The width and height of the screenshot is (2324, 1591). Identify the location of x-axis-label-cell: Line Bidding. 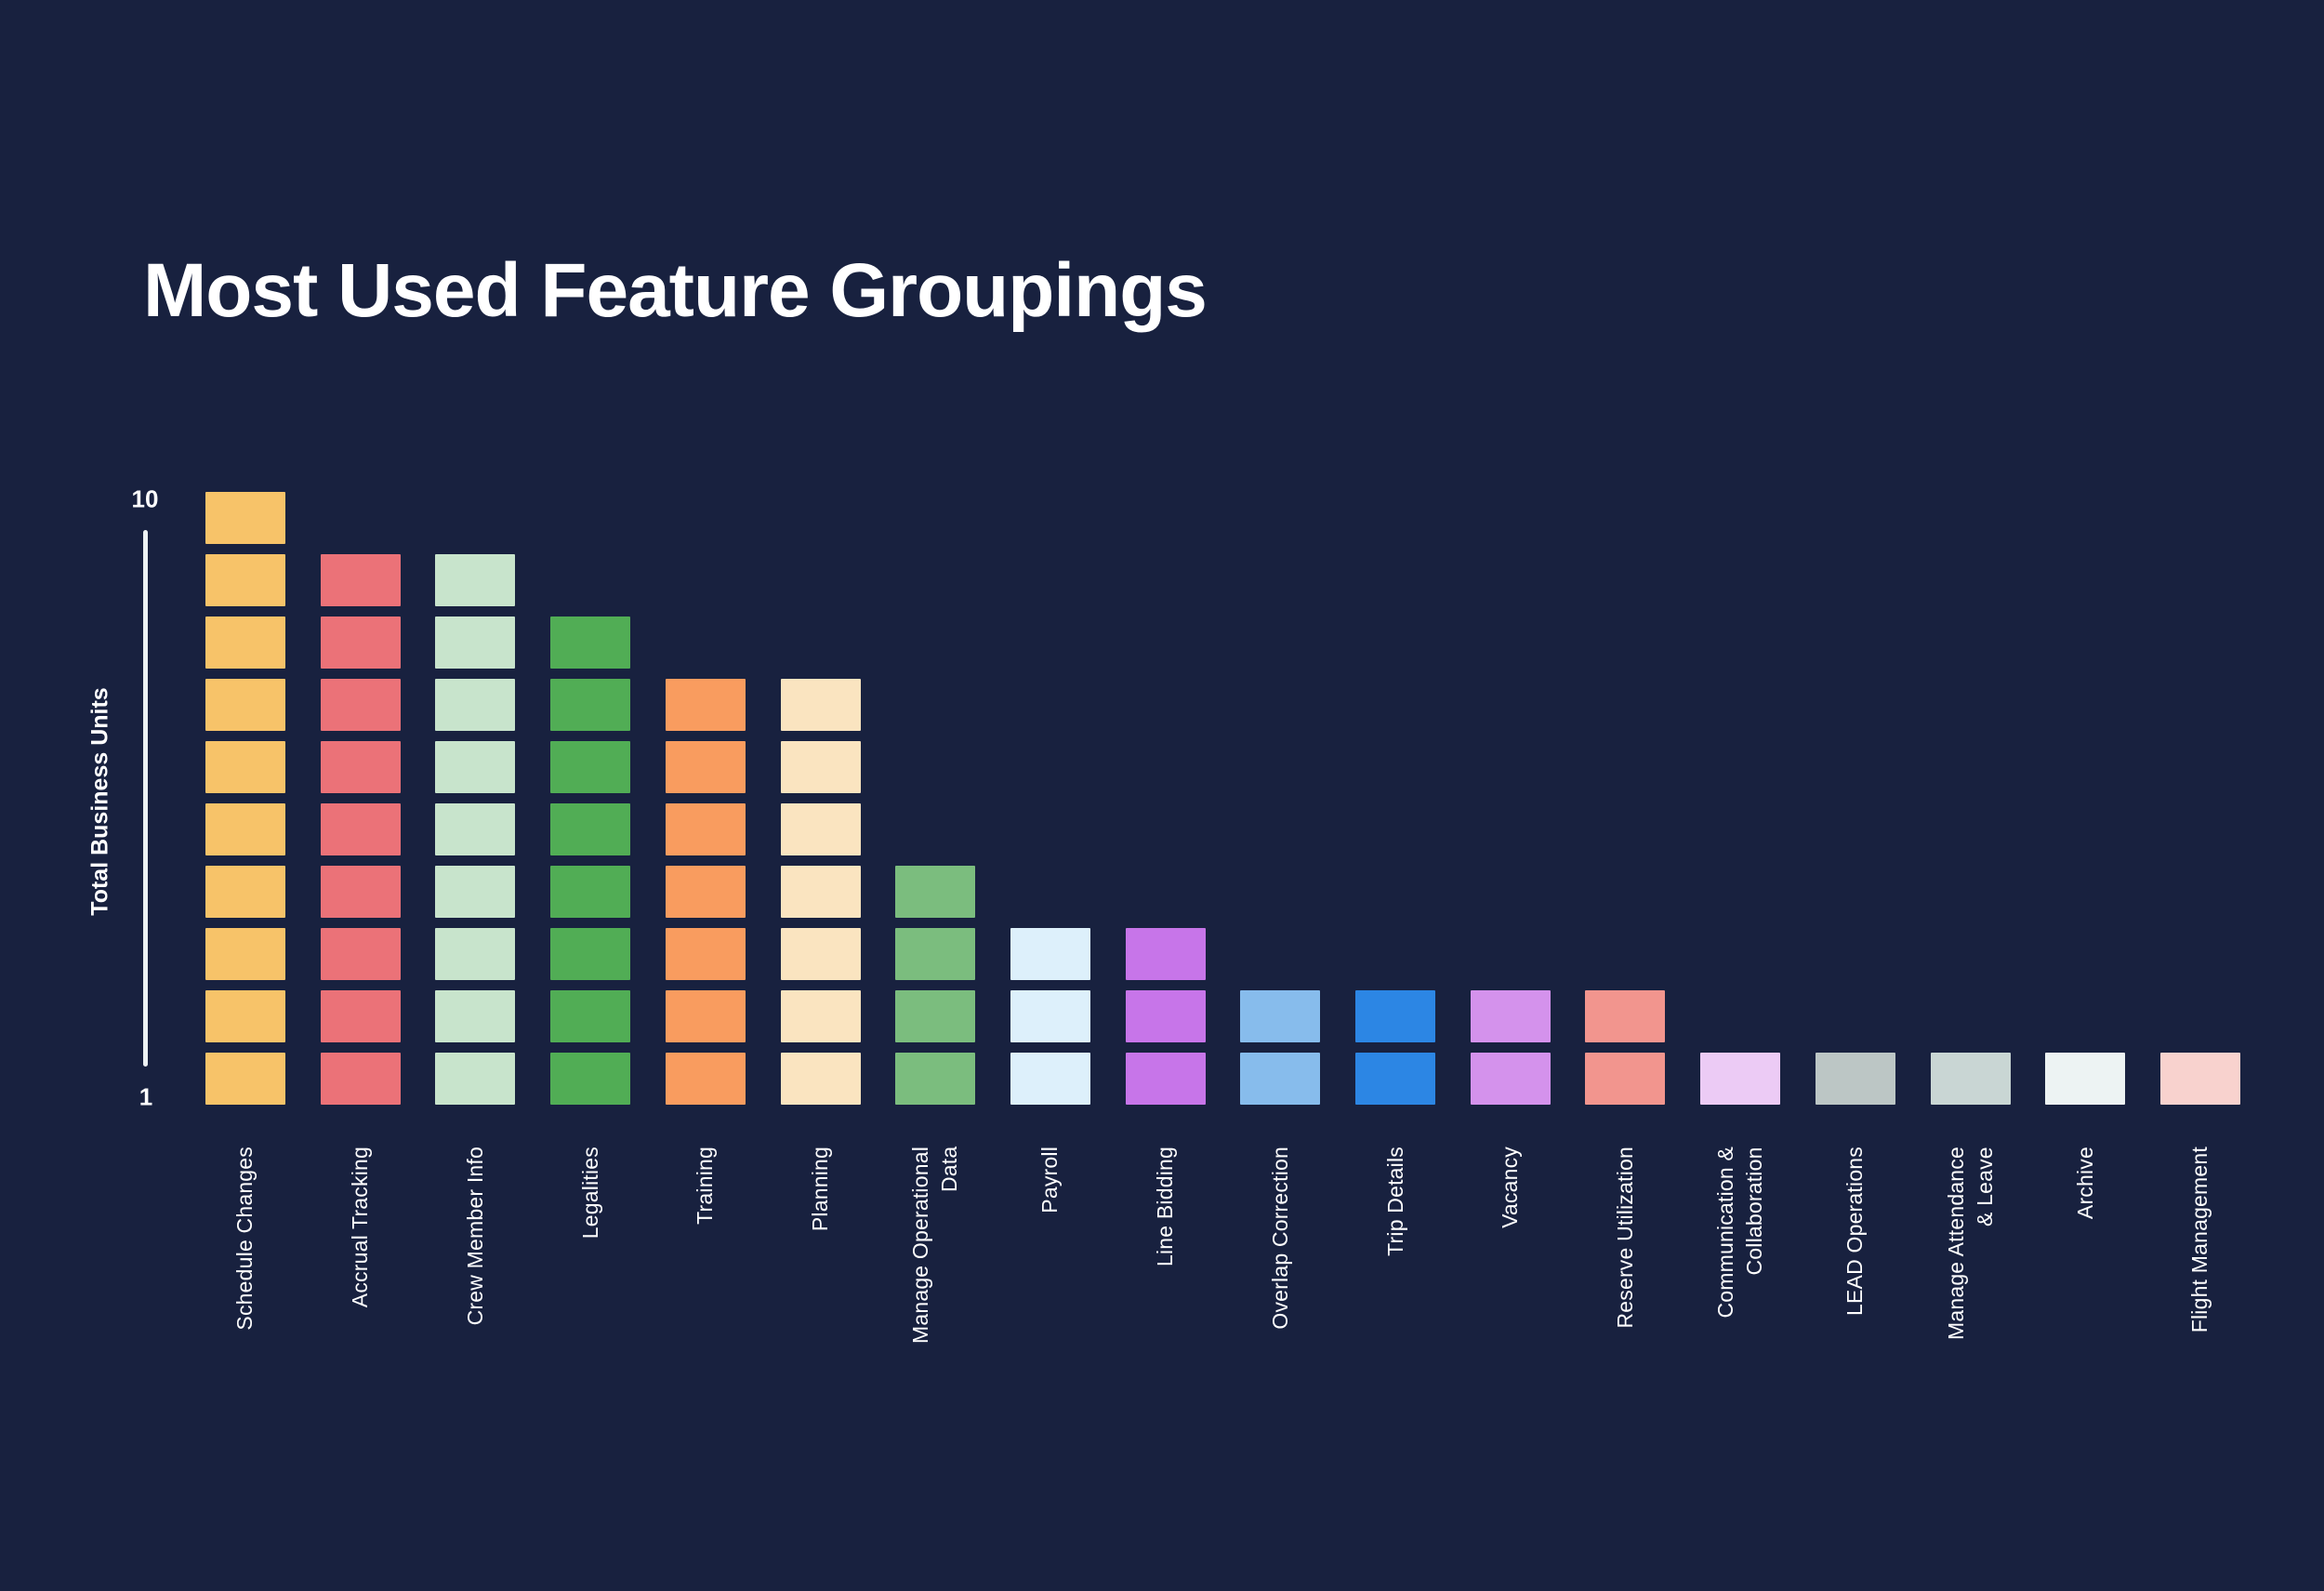
(1166, 1258).